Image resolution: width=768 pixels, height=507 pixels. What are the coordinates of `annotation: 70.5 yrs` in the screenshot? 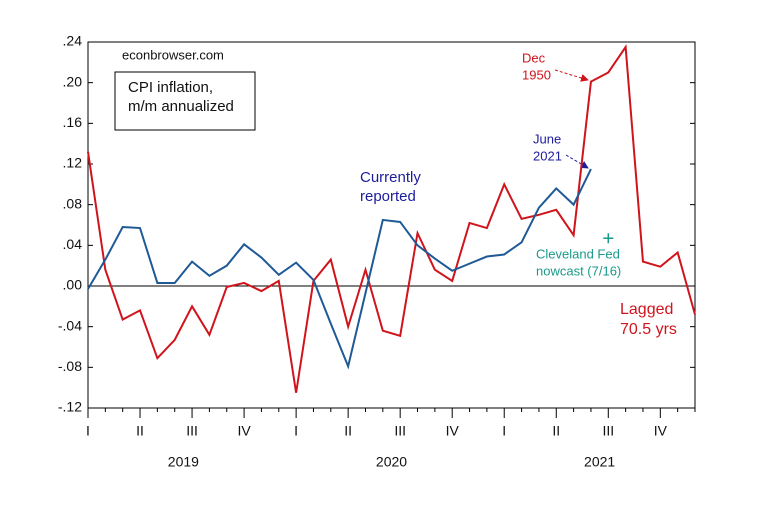 It's located at (648, 329).